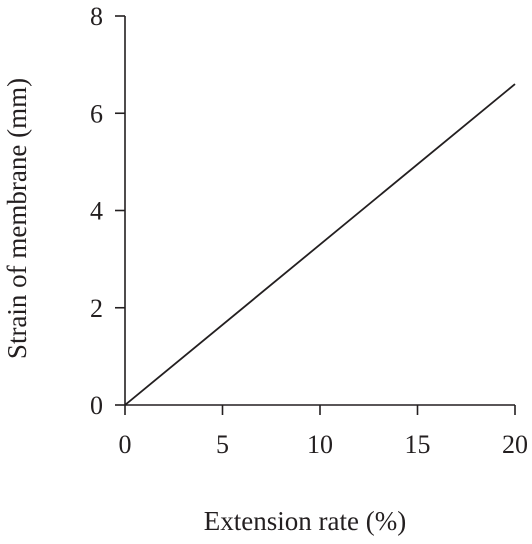 The height and width of the screenshot is (544, 532). Describe the element at coordinates (107, 211) in the screenshot. I see `y-axis-ticks: 0 2 4 6 8` at that location.